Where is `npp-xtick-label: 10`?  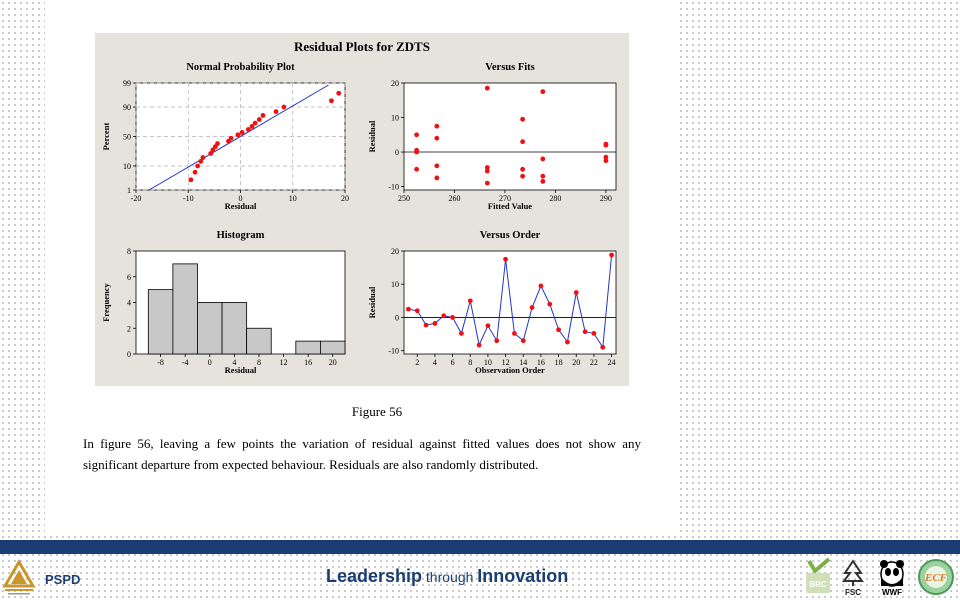
npp-xtick-label: 10 is located at coordinates (293, 198).